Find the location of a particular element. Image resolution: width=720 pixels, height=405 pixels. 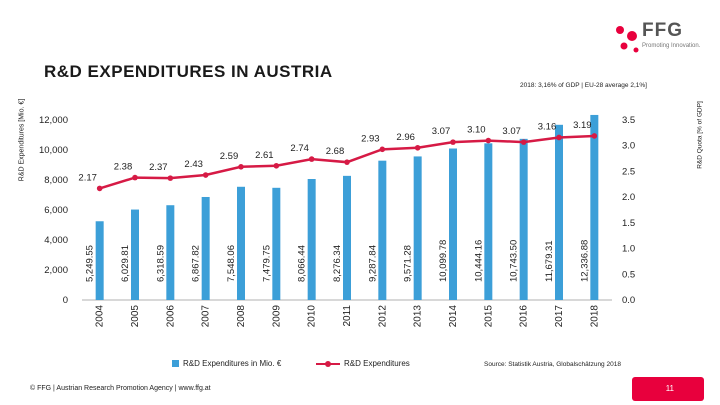

page-number: 11 is located at coordinates (669, 388).